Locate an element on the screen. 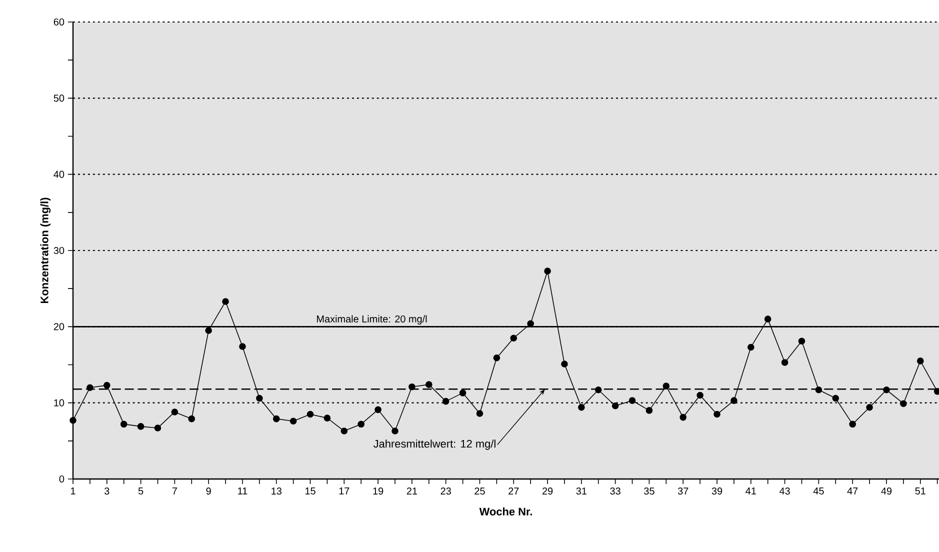  y-tick-label: 60 is located at coordinates (59, 22).